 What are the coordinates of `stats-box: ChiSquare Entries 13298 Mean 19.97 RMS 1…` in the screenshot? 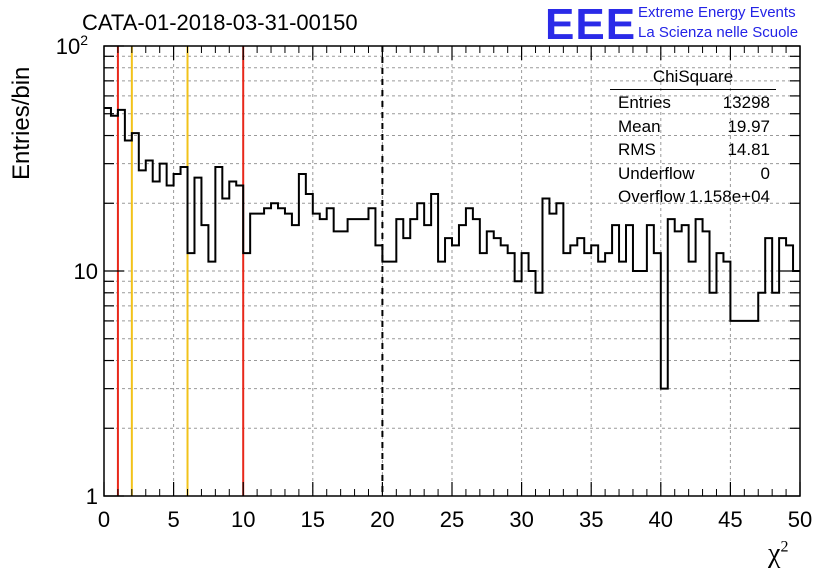 It's located at (693, 139).